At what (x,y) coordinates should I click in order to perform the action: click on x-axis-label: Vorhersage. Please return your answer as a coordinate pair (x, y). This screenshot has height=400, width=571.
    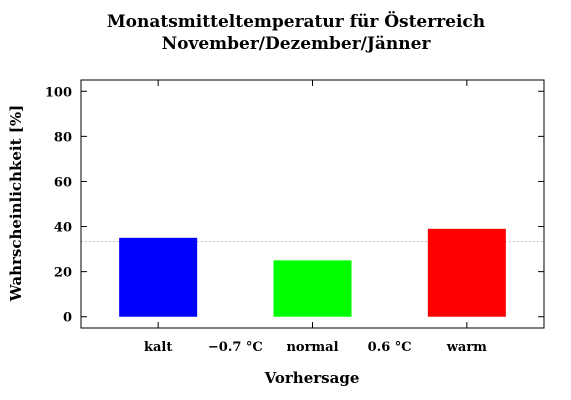
    Looking at the image, I should click on (312, 378).